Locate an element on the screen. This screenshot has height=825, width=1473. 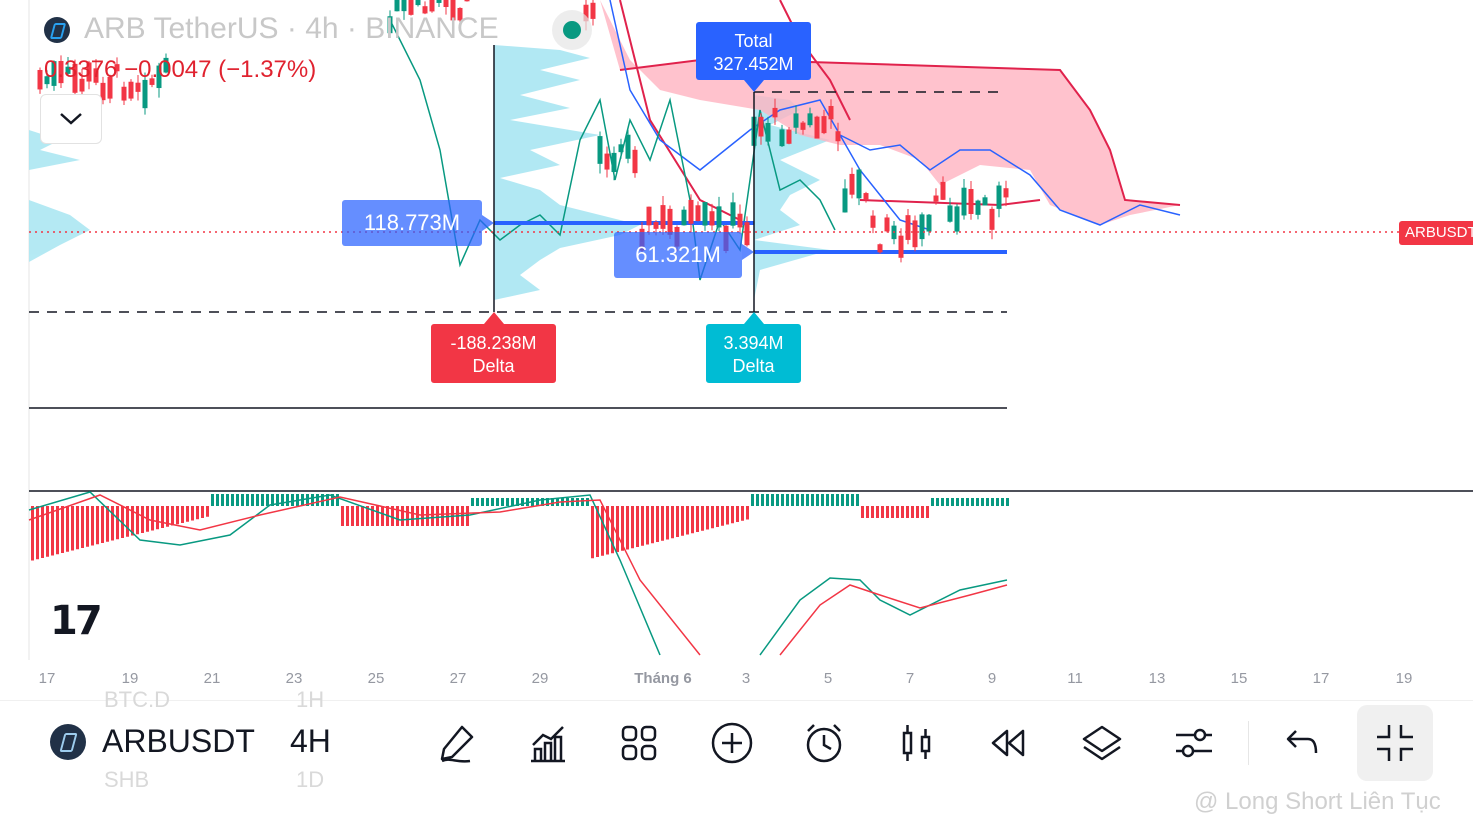
legend-toggle-button is located at coordinates (71, 119).